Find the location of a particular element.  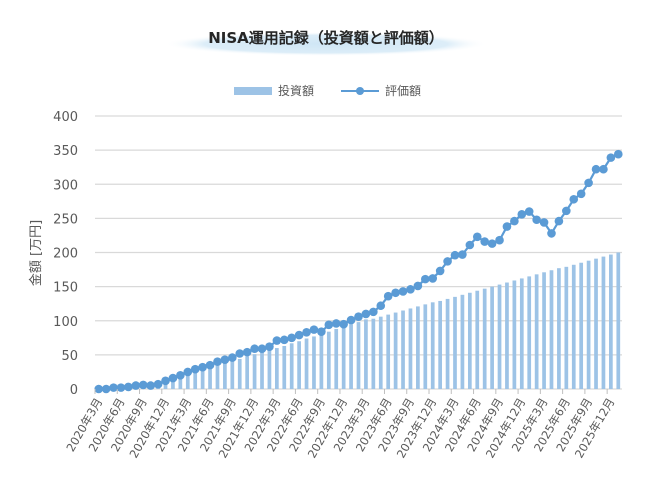

y-tick-label: 100 is located at coordinates (65, 322).